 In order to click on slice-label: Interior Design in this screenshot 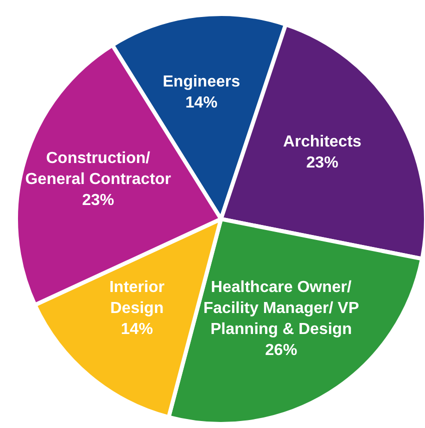, I will do `click(136, 297)`.